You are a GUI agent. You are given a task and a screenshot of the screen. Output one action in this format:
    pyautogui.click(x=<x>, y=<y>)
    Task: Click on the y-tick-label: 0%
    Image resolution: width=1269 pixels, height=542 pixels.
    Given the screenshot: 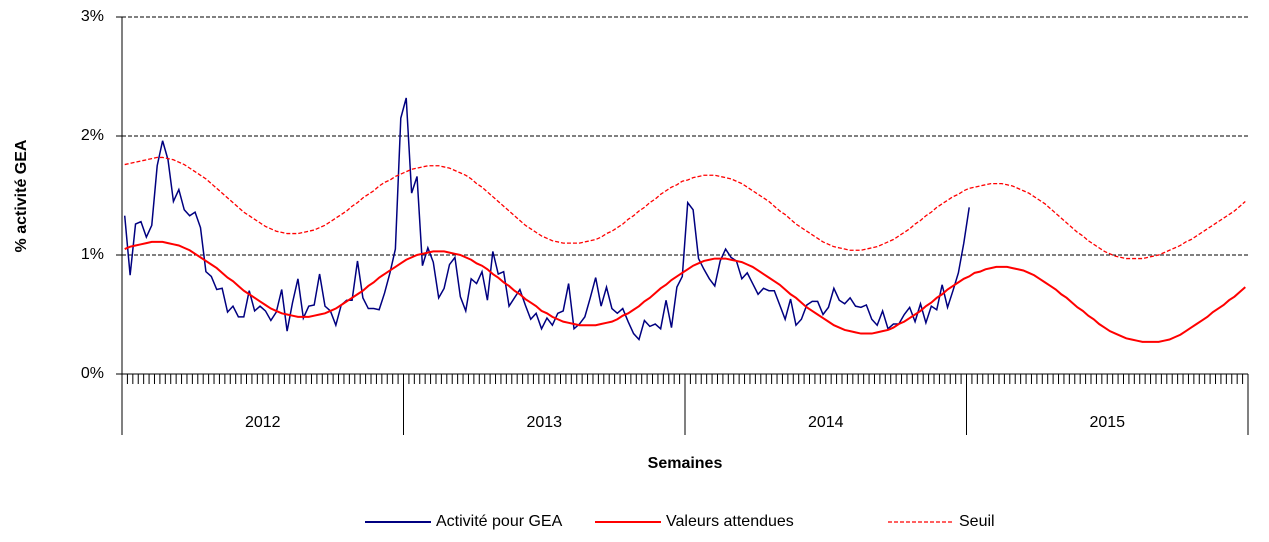 What is the action you would take?
    pyautogui.click(x=92, y=373)
    